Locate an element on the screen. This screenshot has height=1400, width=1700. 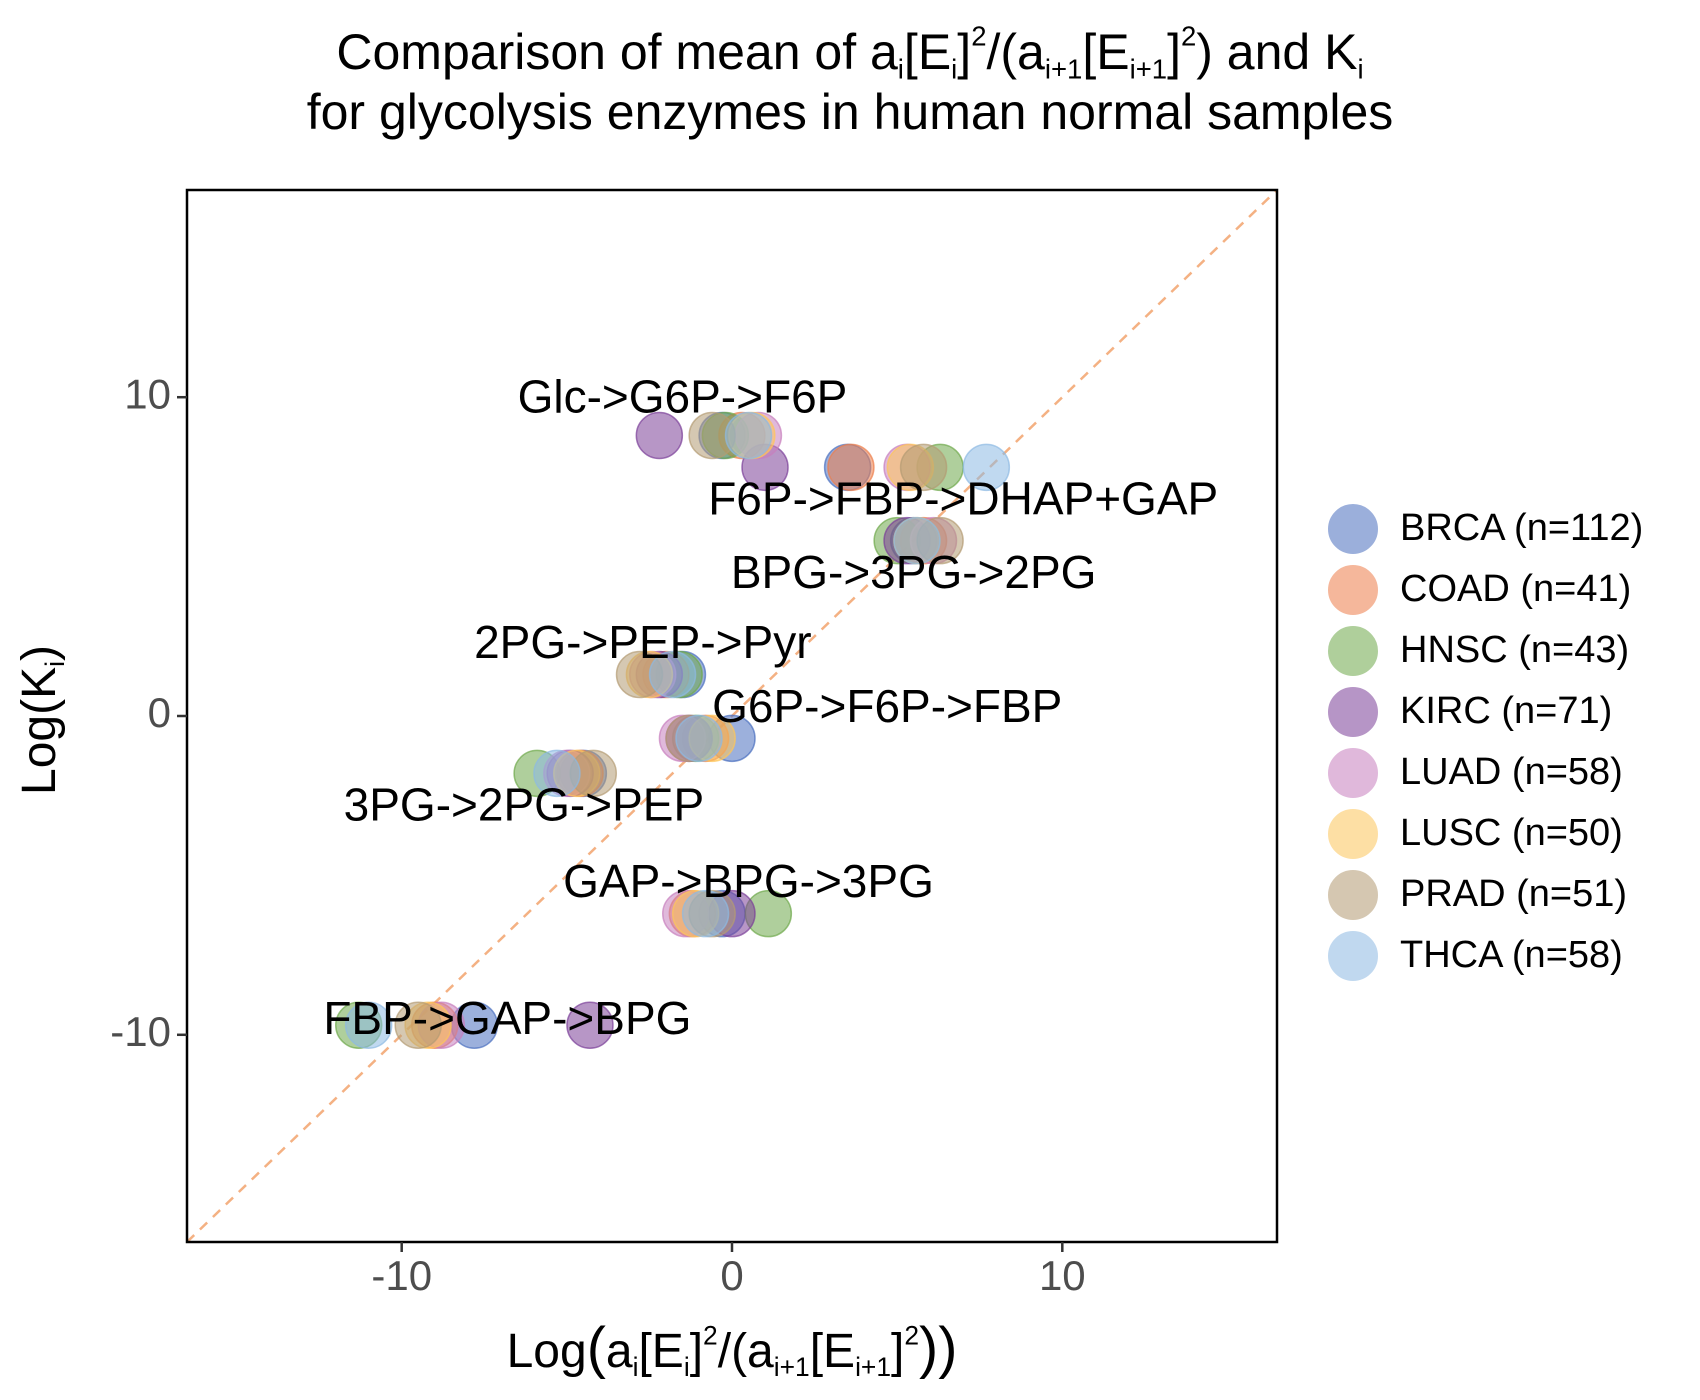
y-label-sub: i is located at coordinates (55, 664).